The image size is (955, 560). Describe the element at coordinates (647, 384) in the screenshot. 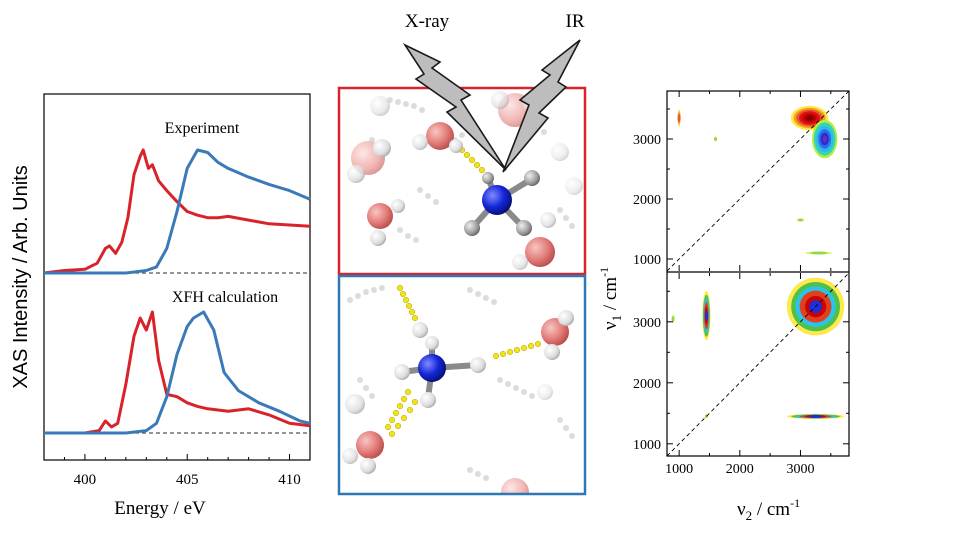

I see `twod-bottom-ytick-label: 2000` at that location.